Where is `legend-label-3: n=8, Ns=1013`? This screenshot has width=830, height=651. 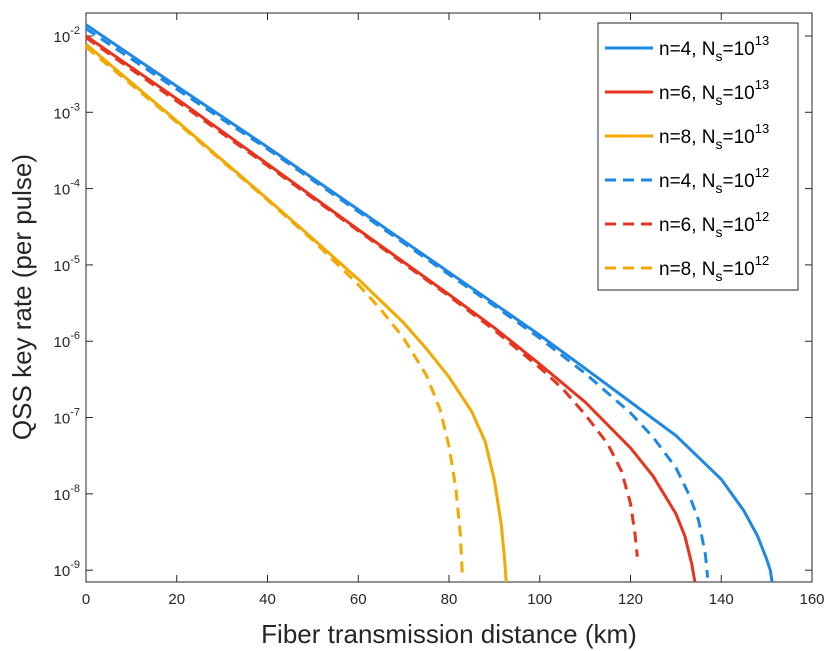 legend-label-3: n=8, Ns=1013 is located at coordinates (714, 136).